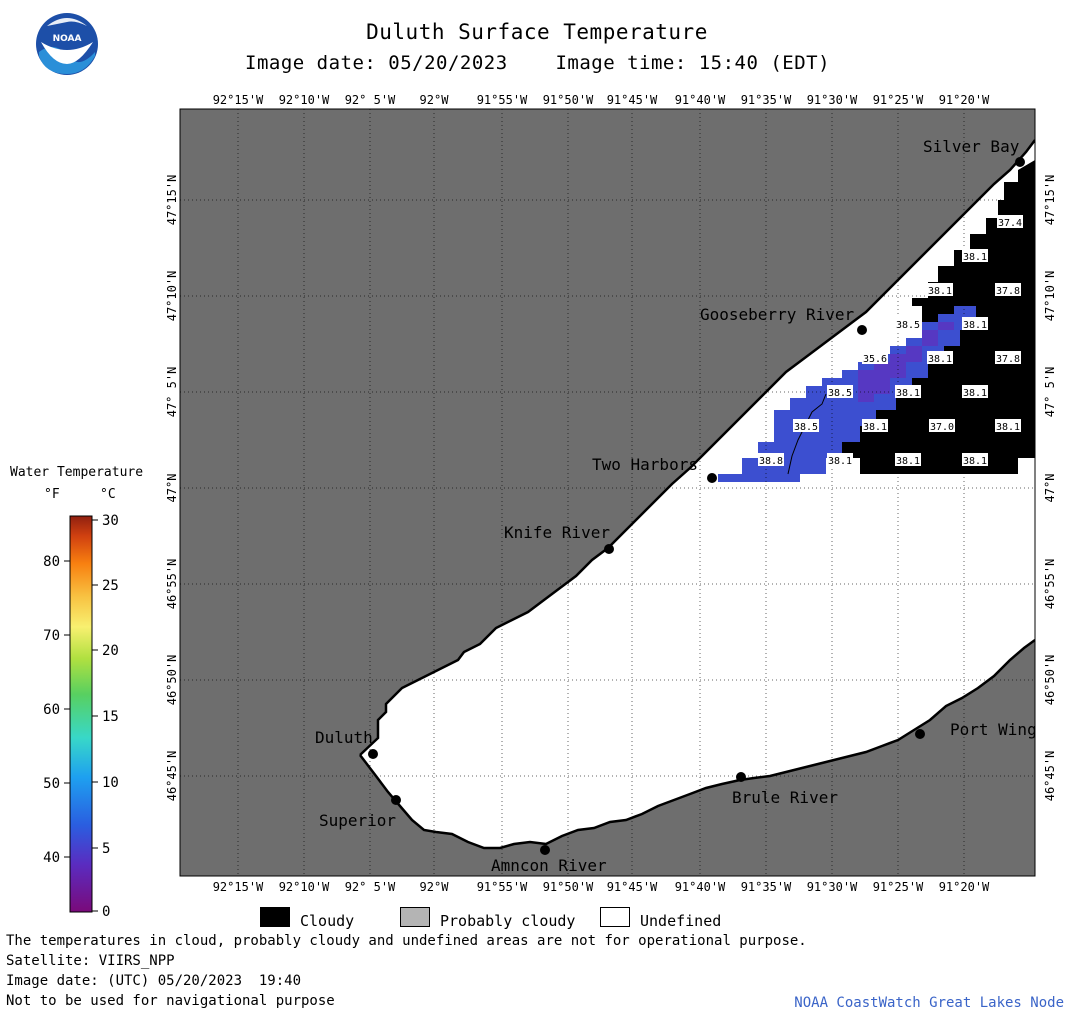  I want to click on image-date: Image date: 05/20/2023, so click(376, 63).